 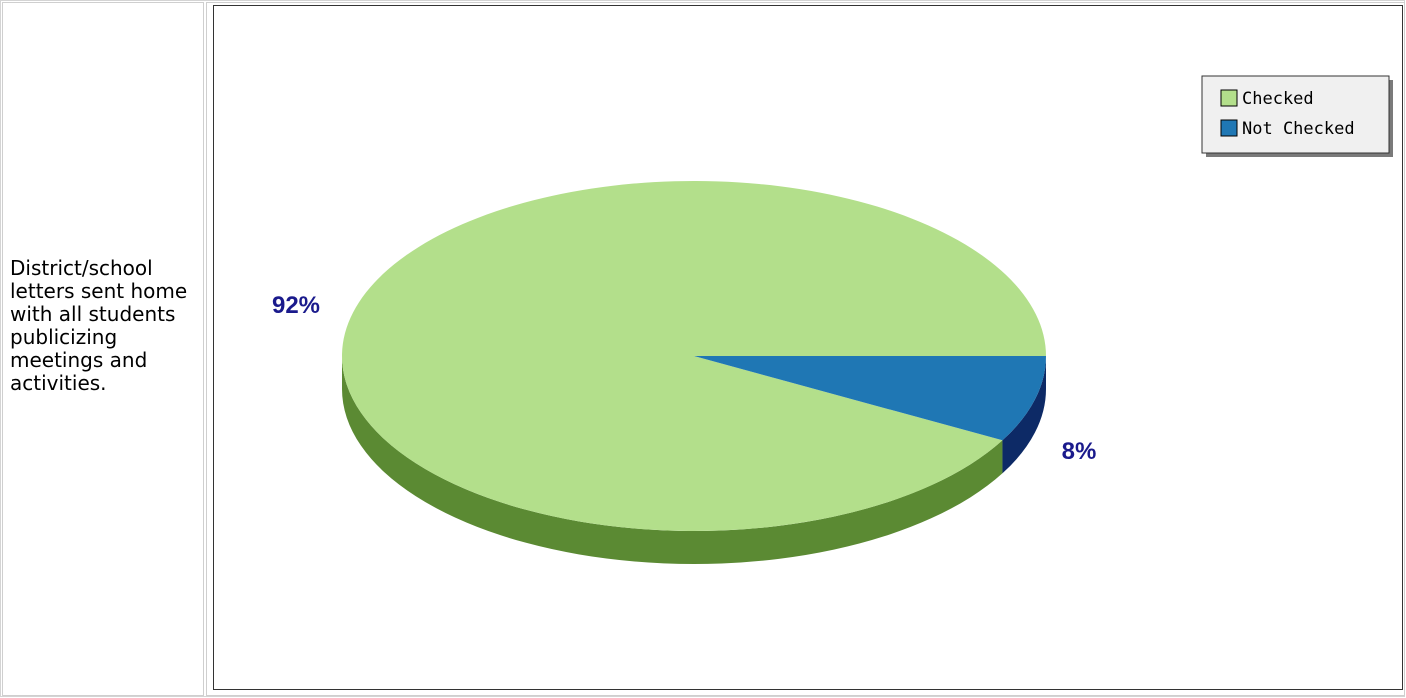 I want to click on legend: Checked Not Checked, so click(x=1297, y=116).